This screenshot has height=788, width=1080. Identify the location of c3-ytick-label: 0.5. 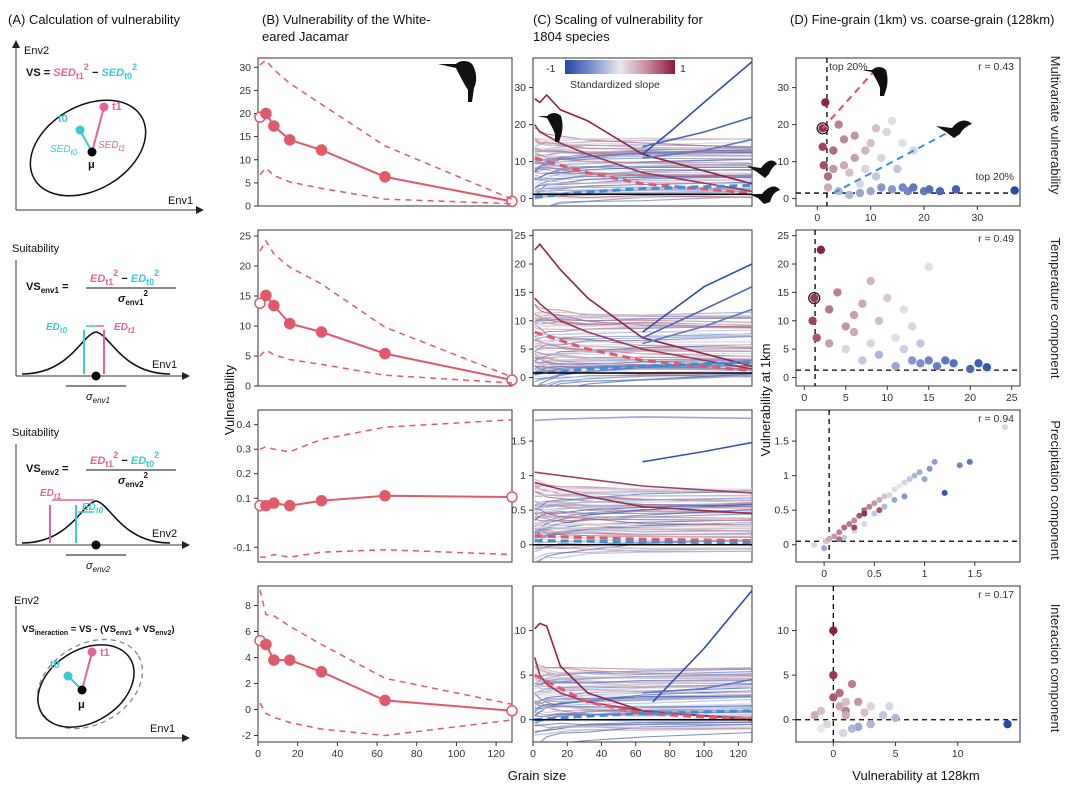
(518, 511).